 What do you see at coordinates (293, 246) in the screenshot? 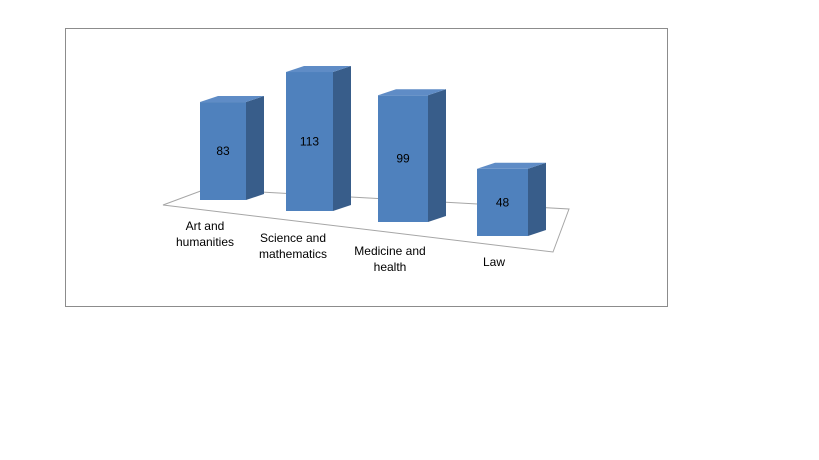
I see `x-tick-label: Science and mathematics` at bounding box center [293, 246].